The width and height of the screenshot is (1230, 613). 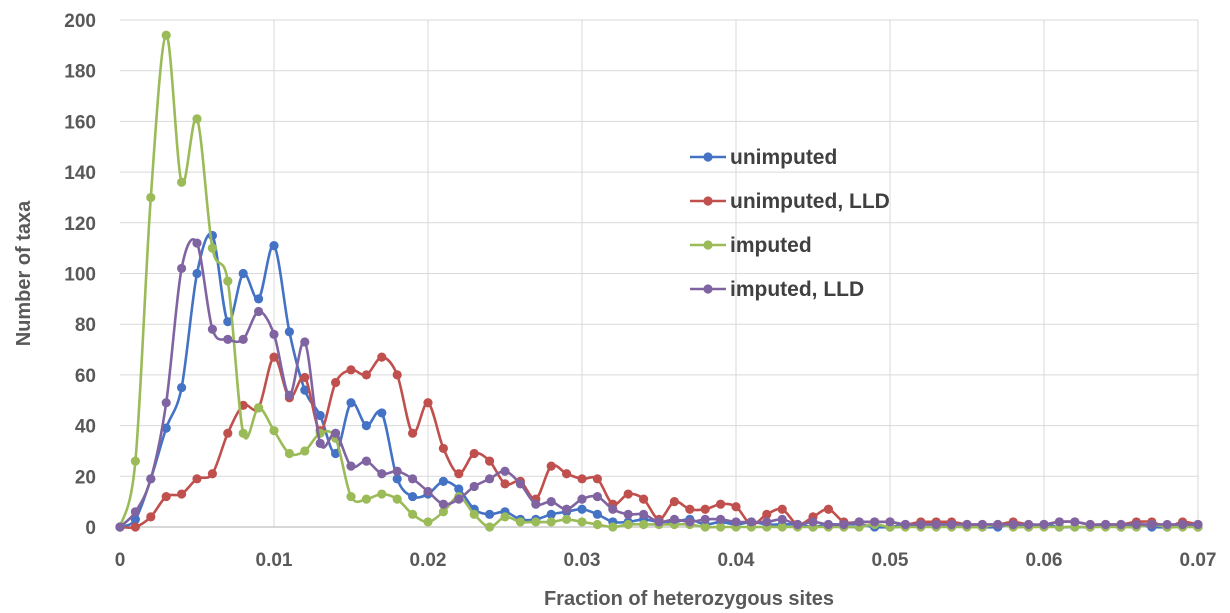 I want to click on y-tick-label: 160, so click(x=80, y=122).